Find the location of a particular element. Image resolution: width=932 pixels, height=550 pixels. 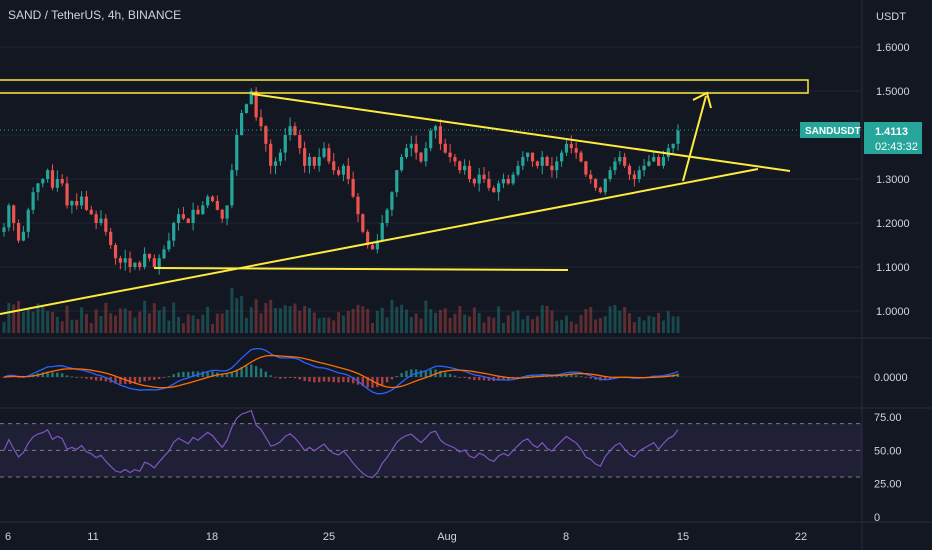

macd-line is located at coordinates (341, 371).